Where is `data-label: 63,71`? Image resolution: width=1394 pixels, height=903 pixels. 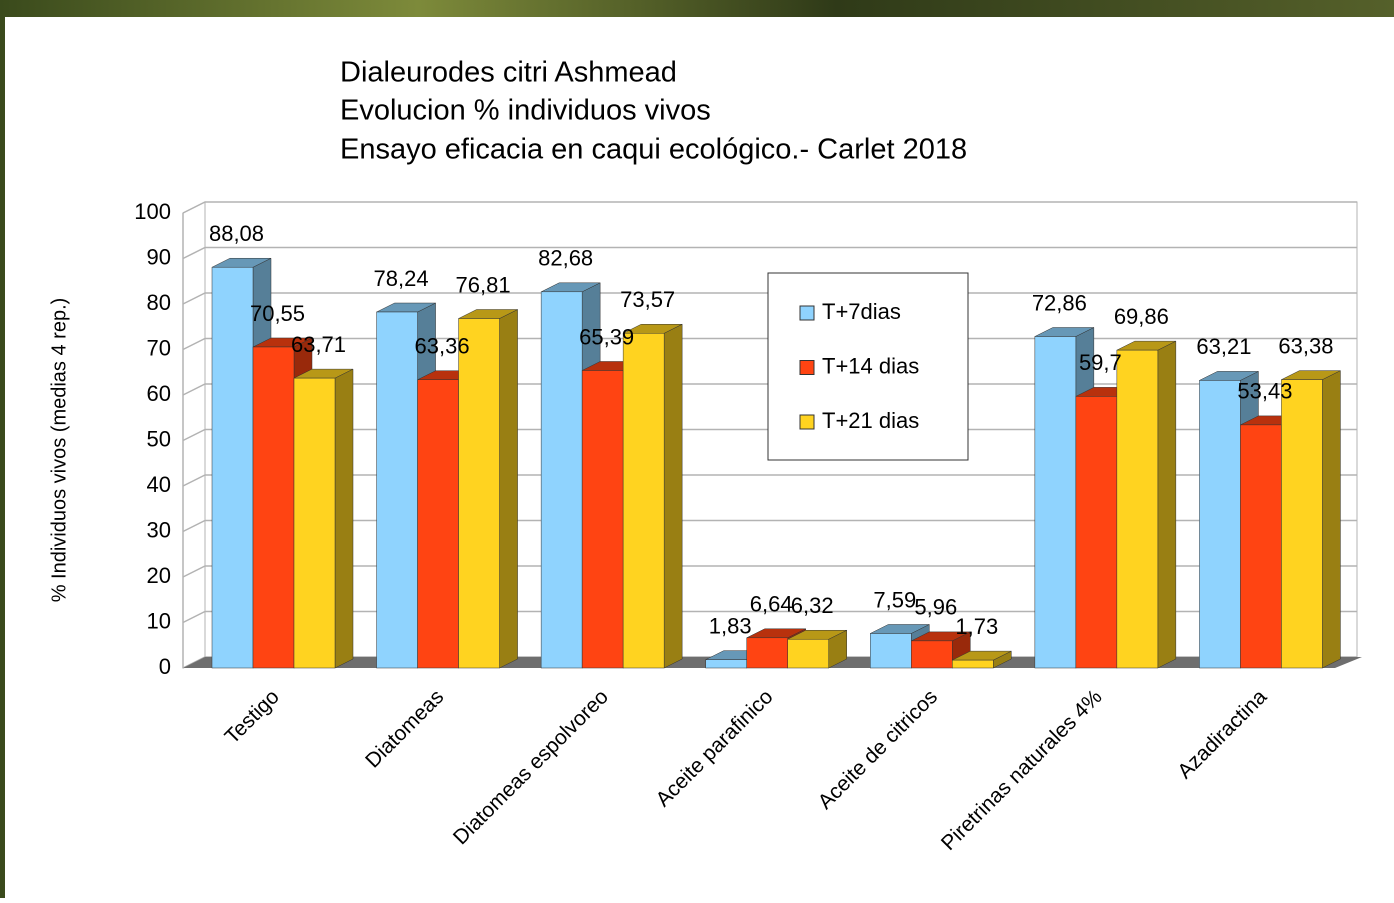 data-label: 63,71 is located at coordinates (318, 344).